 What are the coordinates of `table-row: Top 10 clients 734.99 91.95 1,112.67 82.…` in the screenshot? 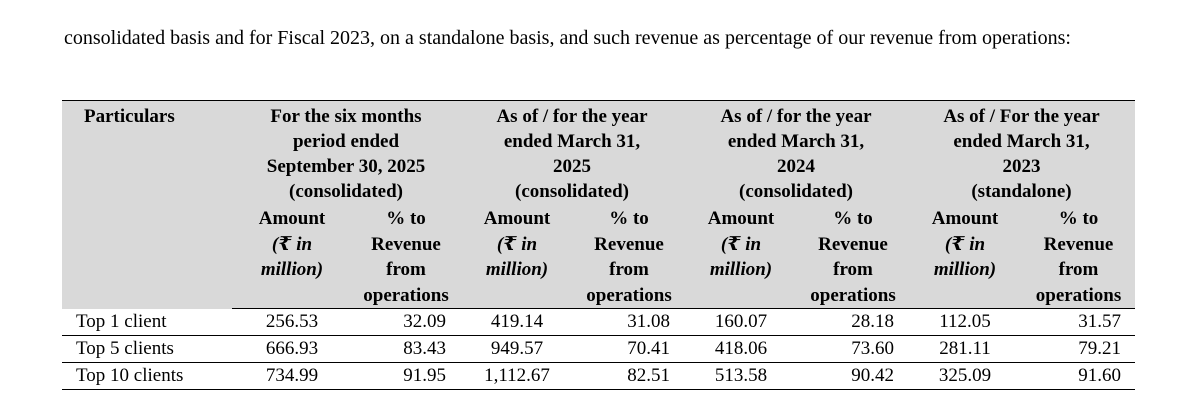 It's located at (598, 376).